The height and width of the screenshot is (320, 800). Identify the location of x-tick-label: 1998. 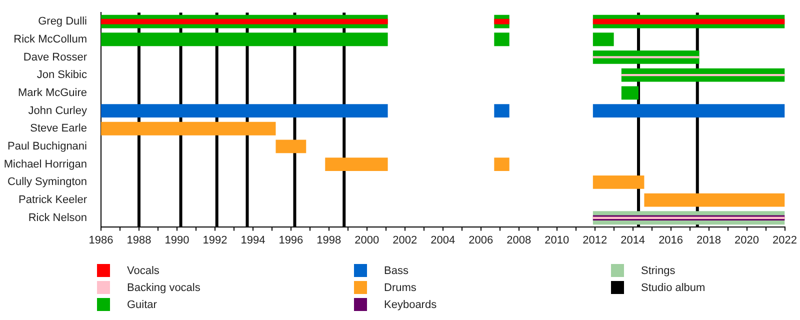
(329, 240).